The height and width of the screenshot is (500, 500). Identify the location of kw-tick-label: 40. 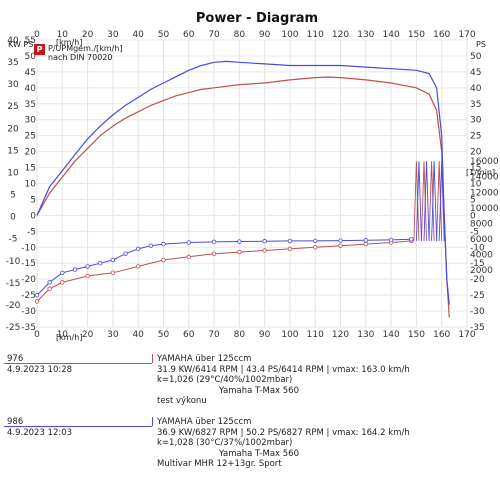
(13, 41).